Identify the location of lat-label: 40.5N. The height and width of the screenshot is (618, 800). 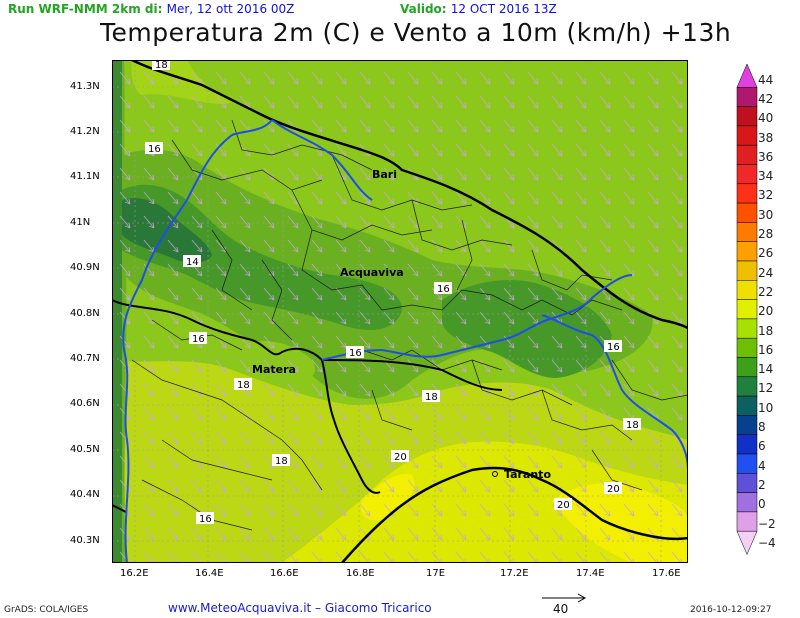
(85, 449).